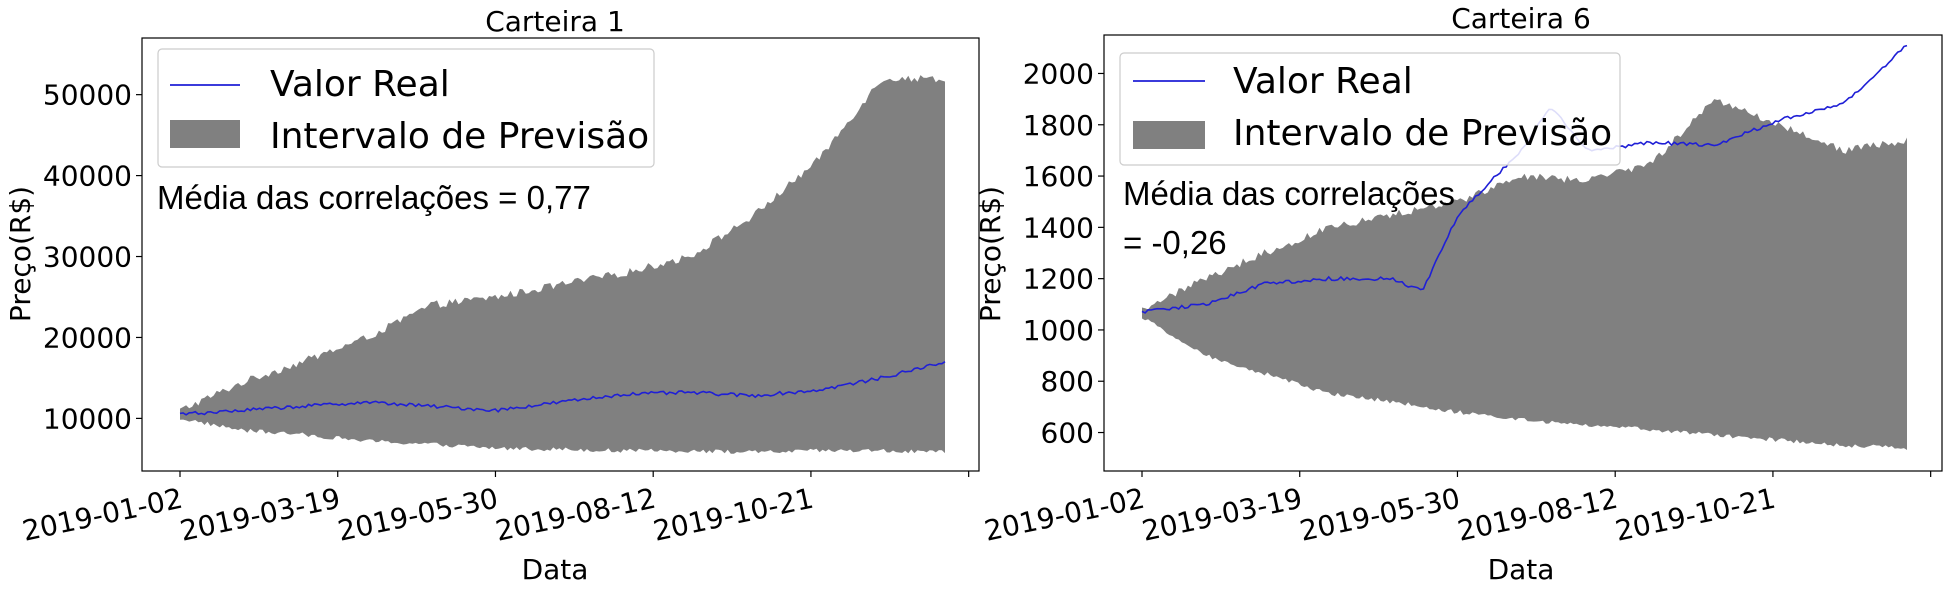 The height and width of the screenshot is (594, 1952). What do you see at coordinates (1058, 125) in the screenshot?
I see `y-tick-label: 1800` at bounding box center [1058, 125].